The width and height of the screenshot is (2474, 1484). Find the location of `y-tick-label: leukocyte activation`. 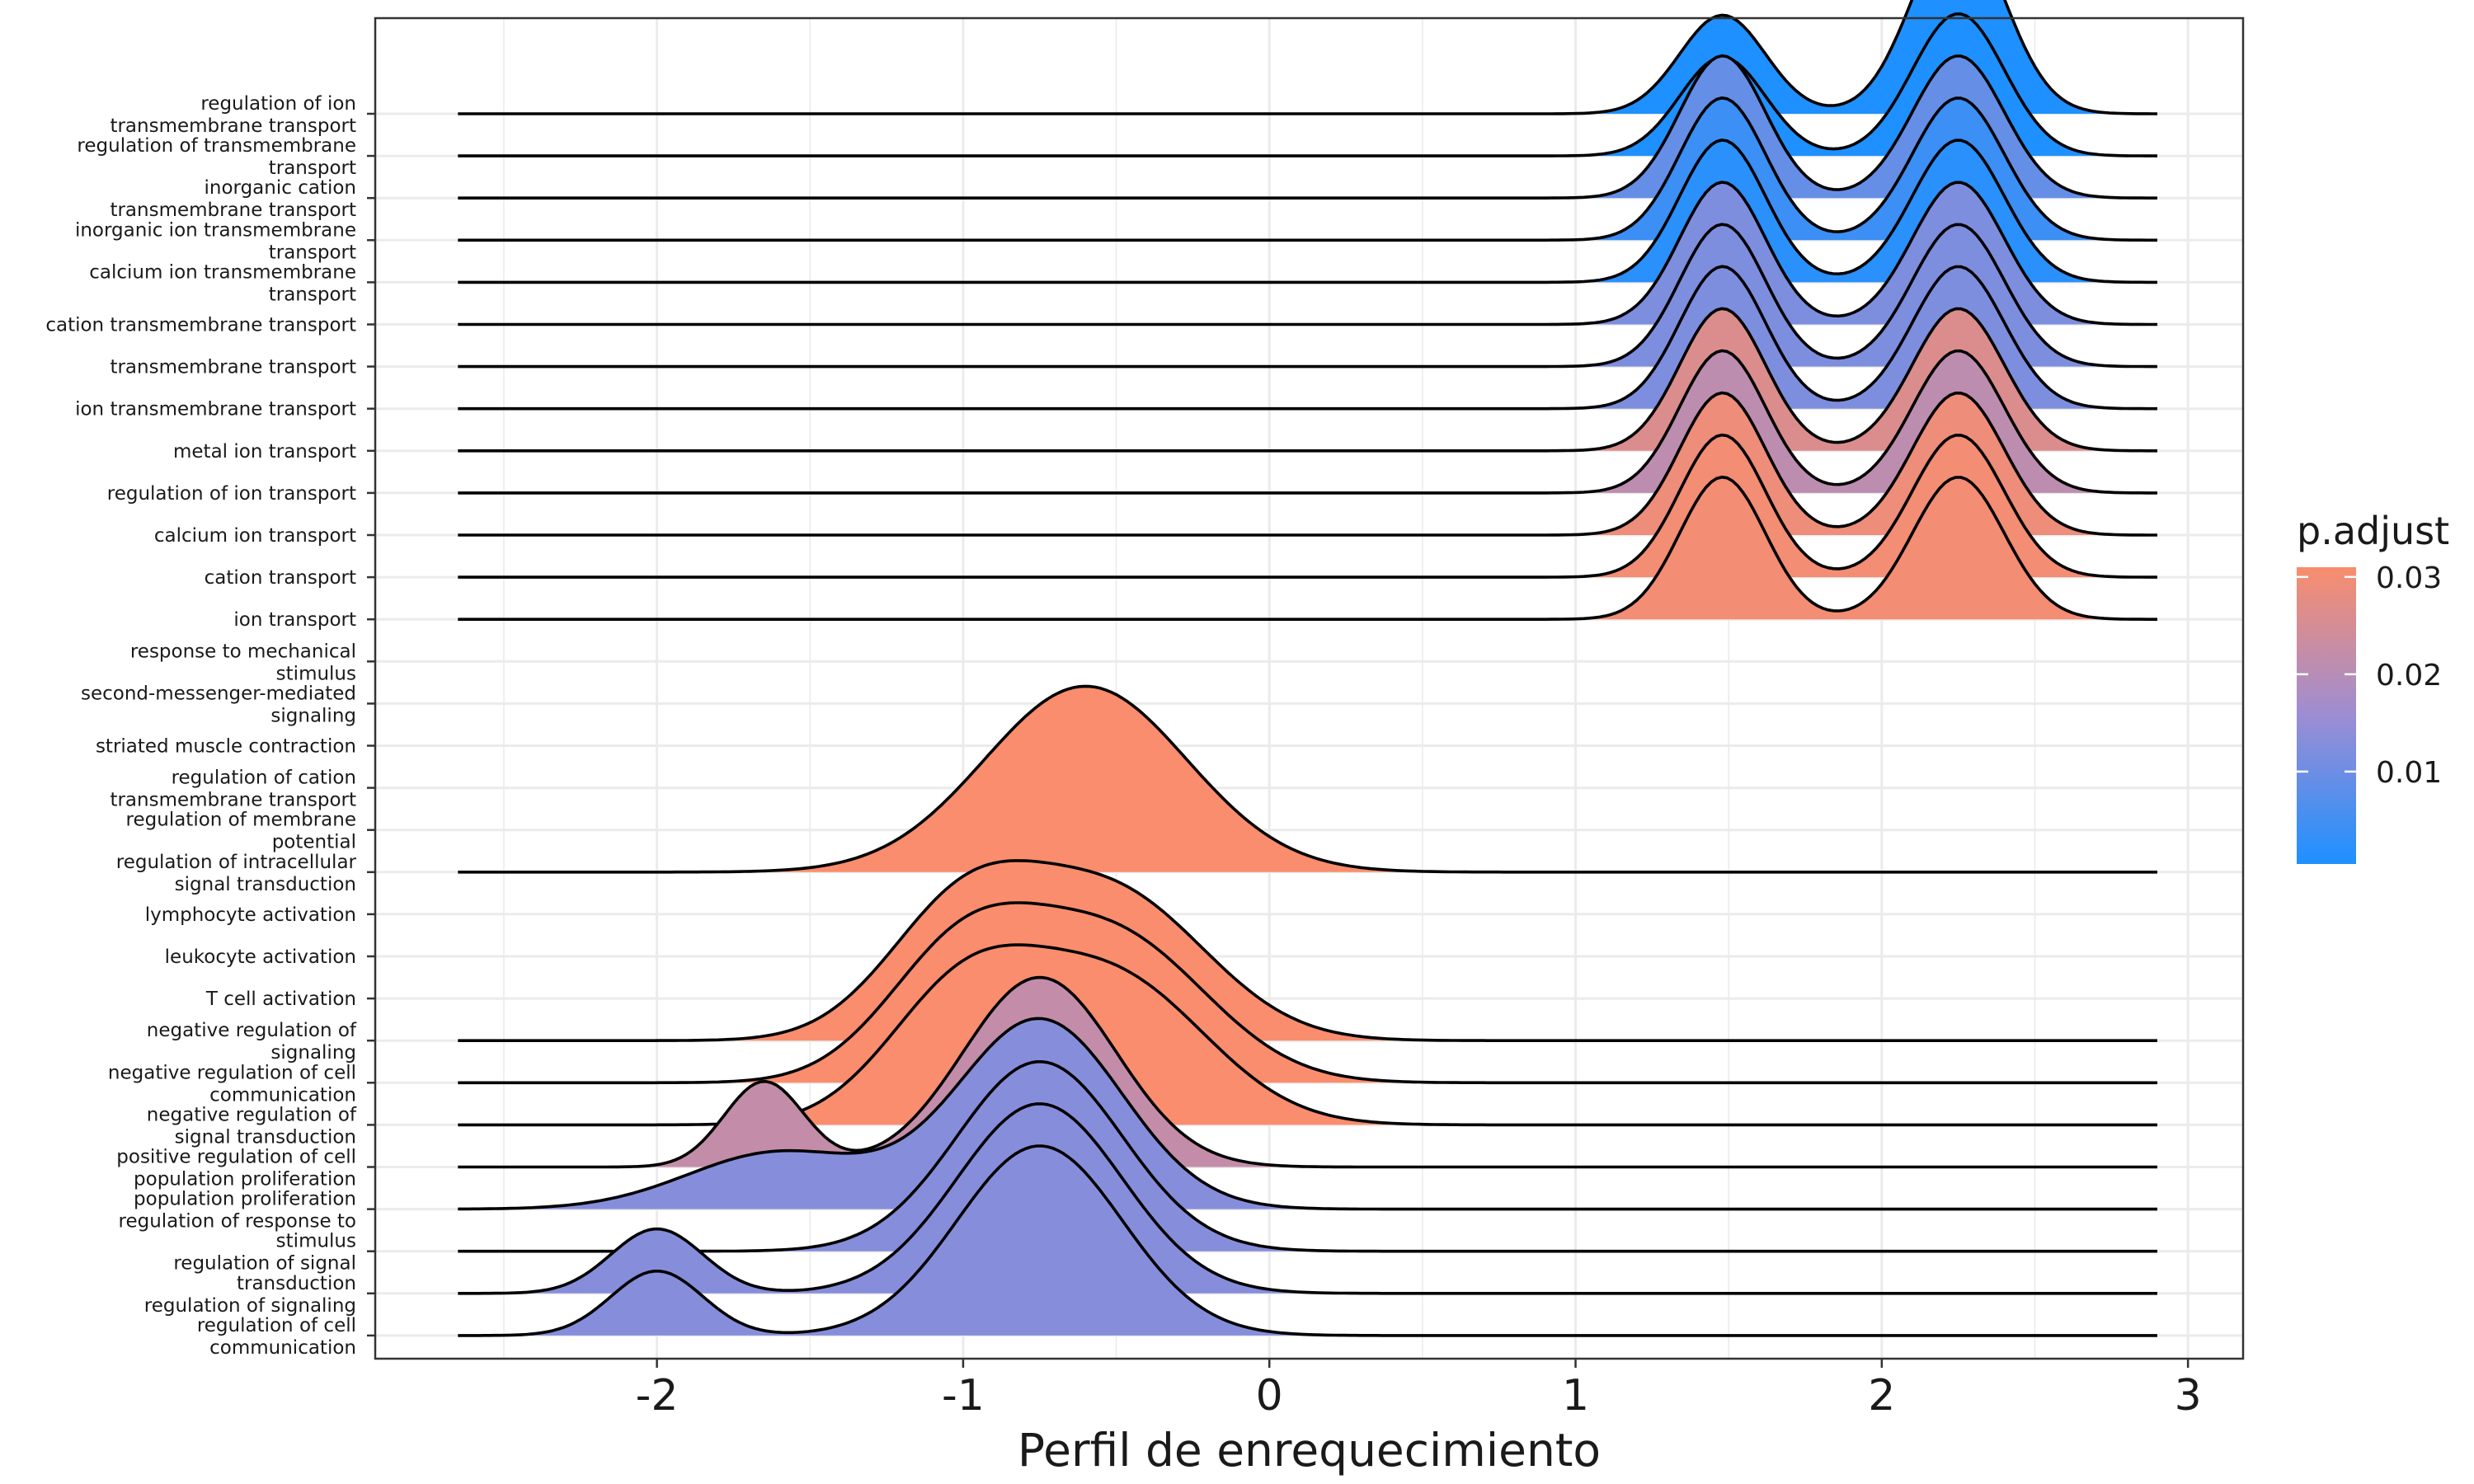

y-tick-label: leukocyte activation is located at coordinates (260, 957).